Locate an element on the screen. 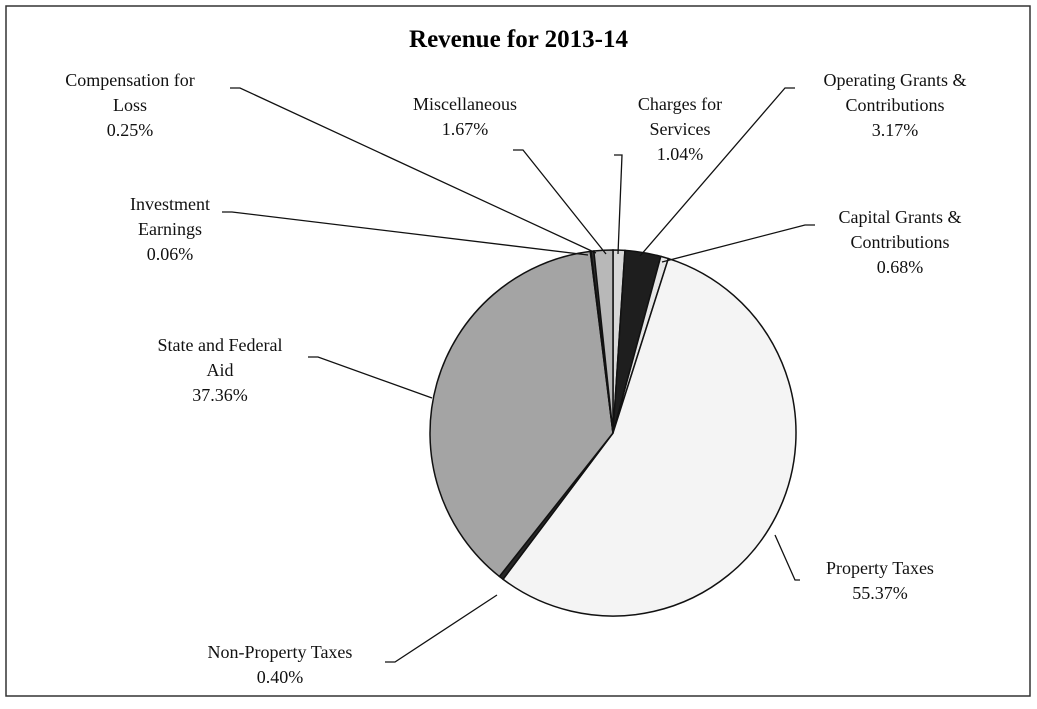 The image size is (1037, 709). slice-label: Property Taxes 55.37% is located at coordinates (880, 581).